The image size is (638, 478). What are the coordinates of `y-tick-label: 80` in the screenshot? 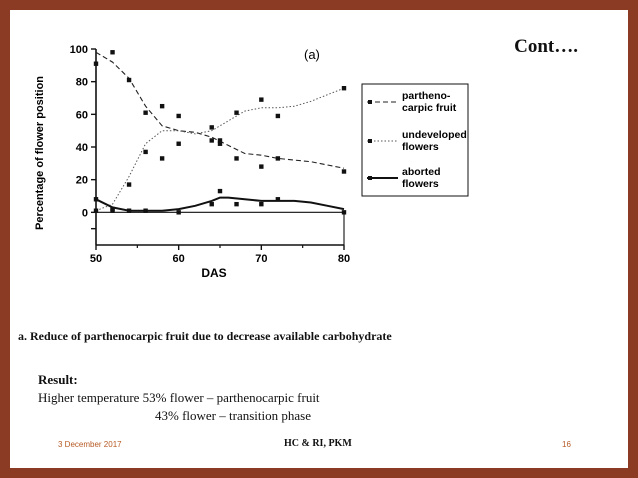 It's located at (82, 83).